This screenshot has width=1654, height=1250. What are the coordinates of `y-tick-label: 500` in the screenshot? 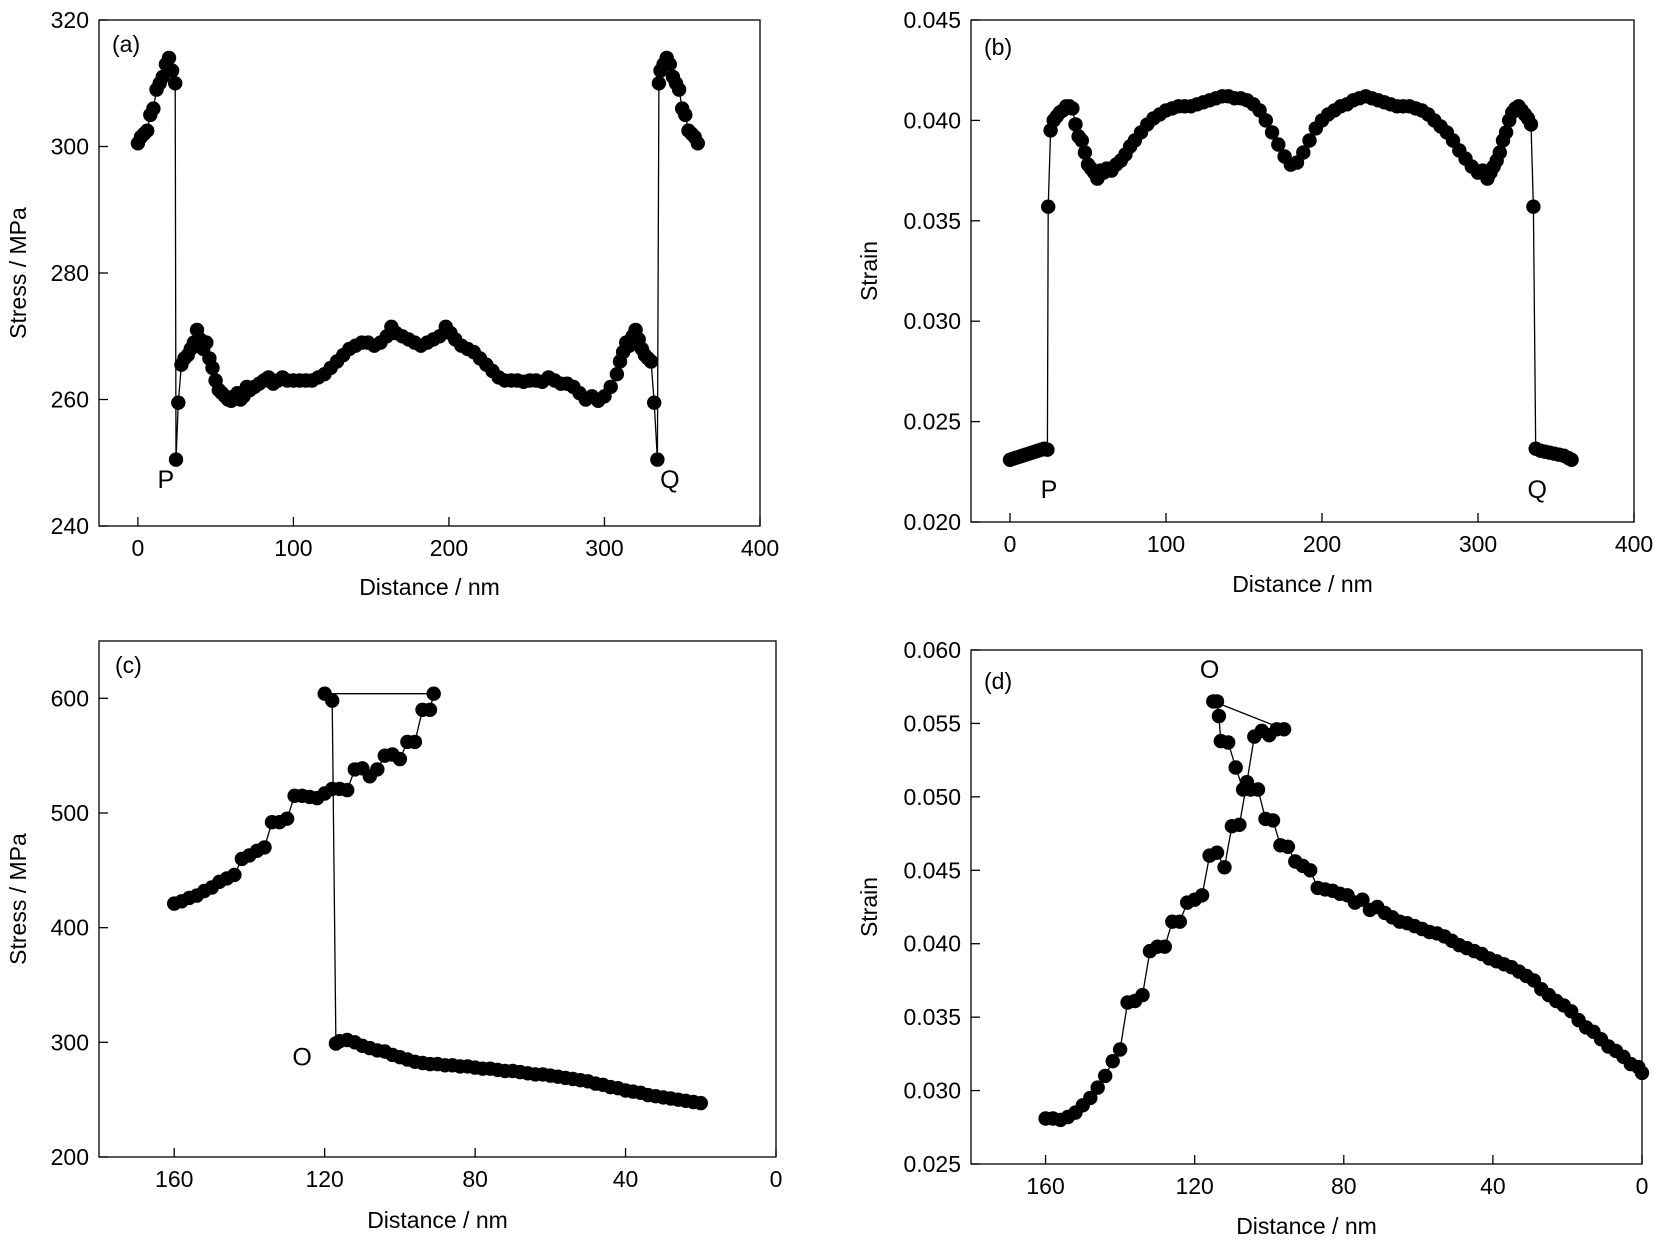 It's located at (70, 813).